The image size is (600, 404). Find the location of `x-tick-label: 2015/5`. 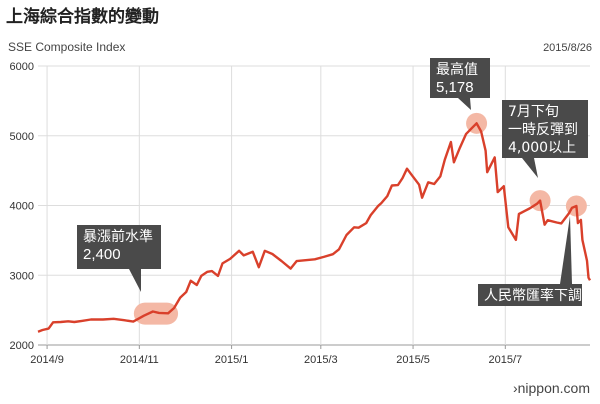

x-tick-label: 2015/5 is located at coordinates (413, 360).